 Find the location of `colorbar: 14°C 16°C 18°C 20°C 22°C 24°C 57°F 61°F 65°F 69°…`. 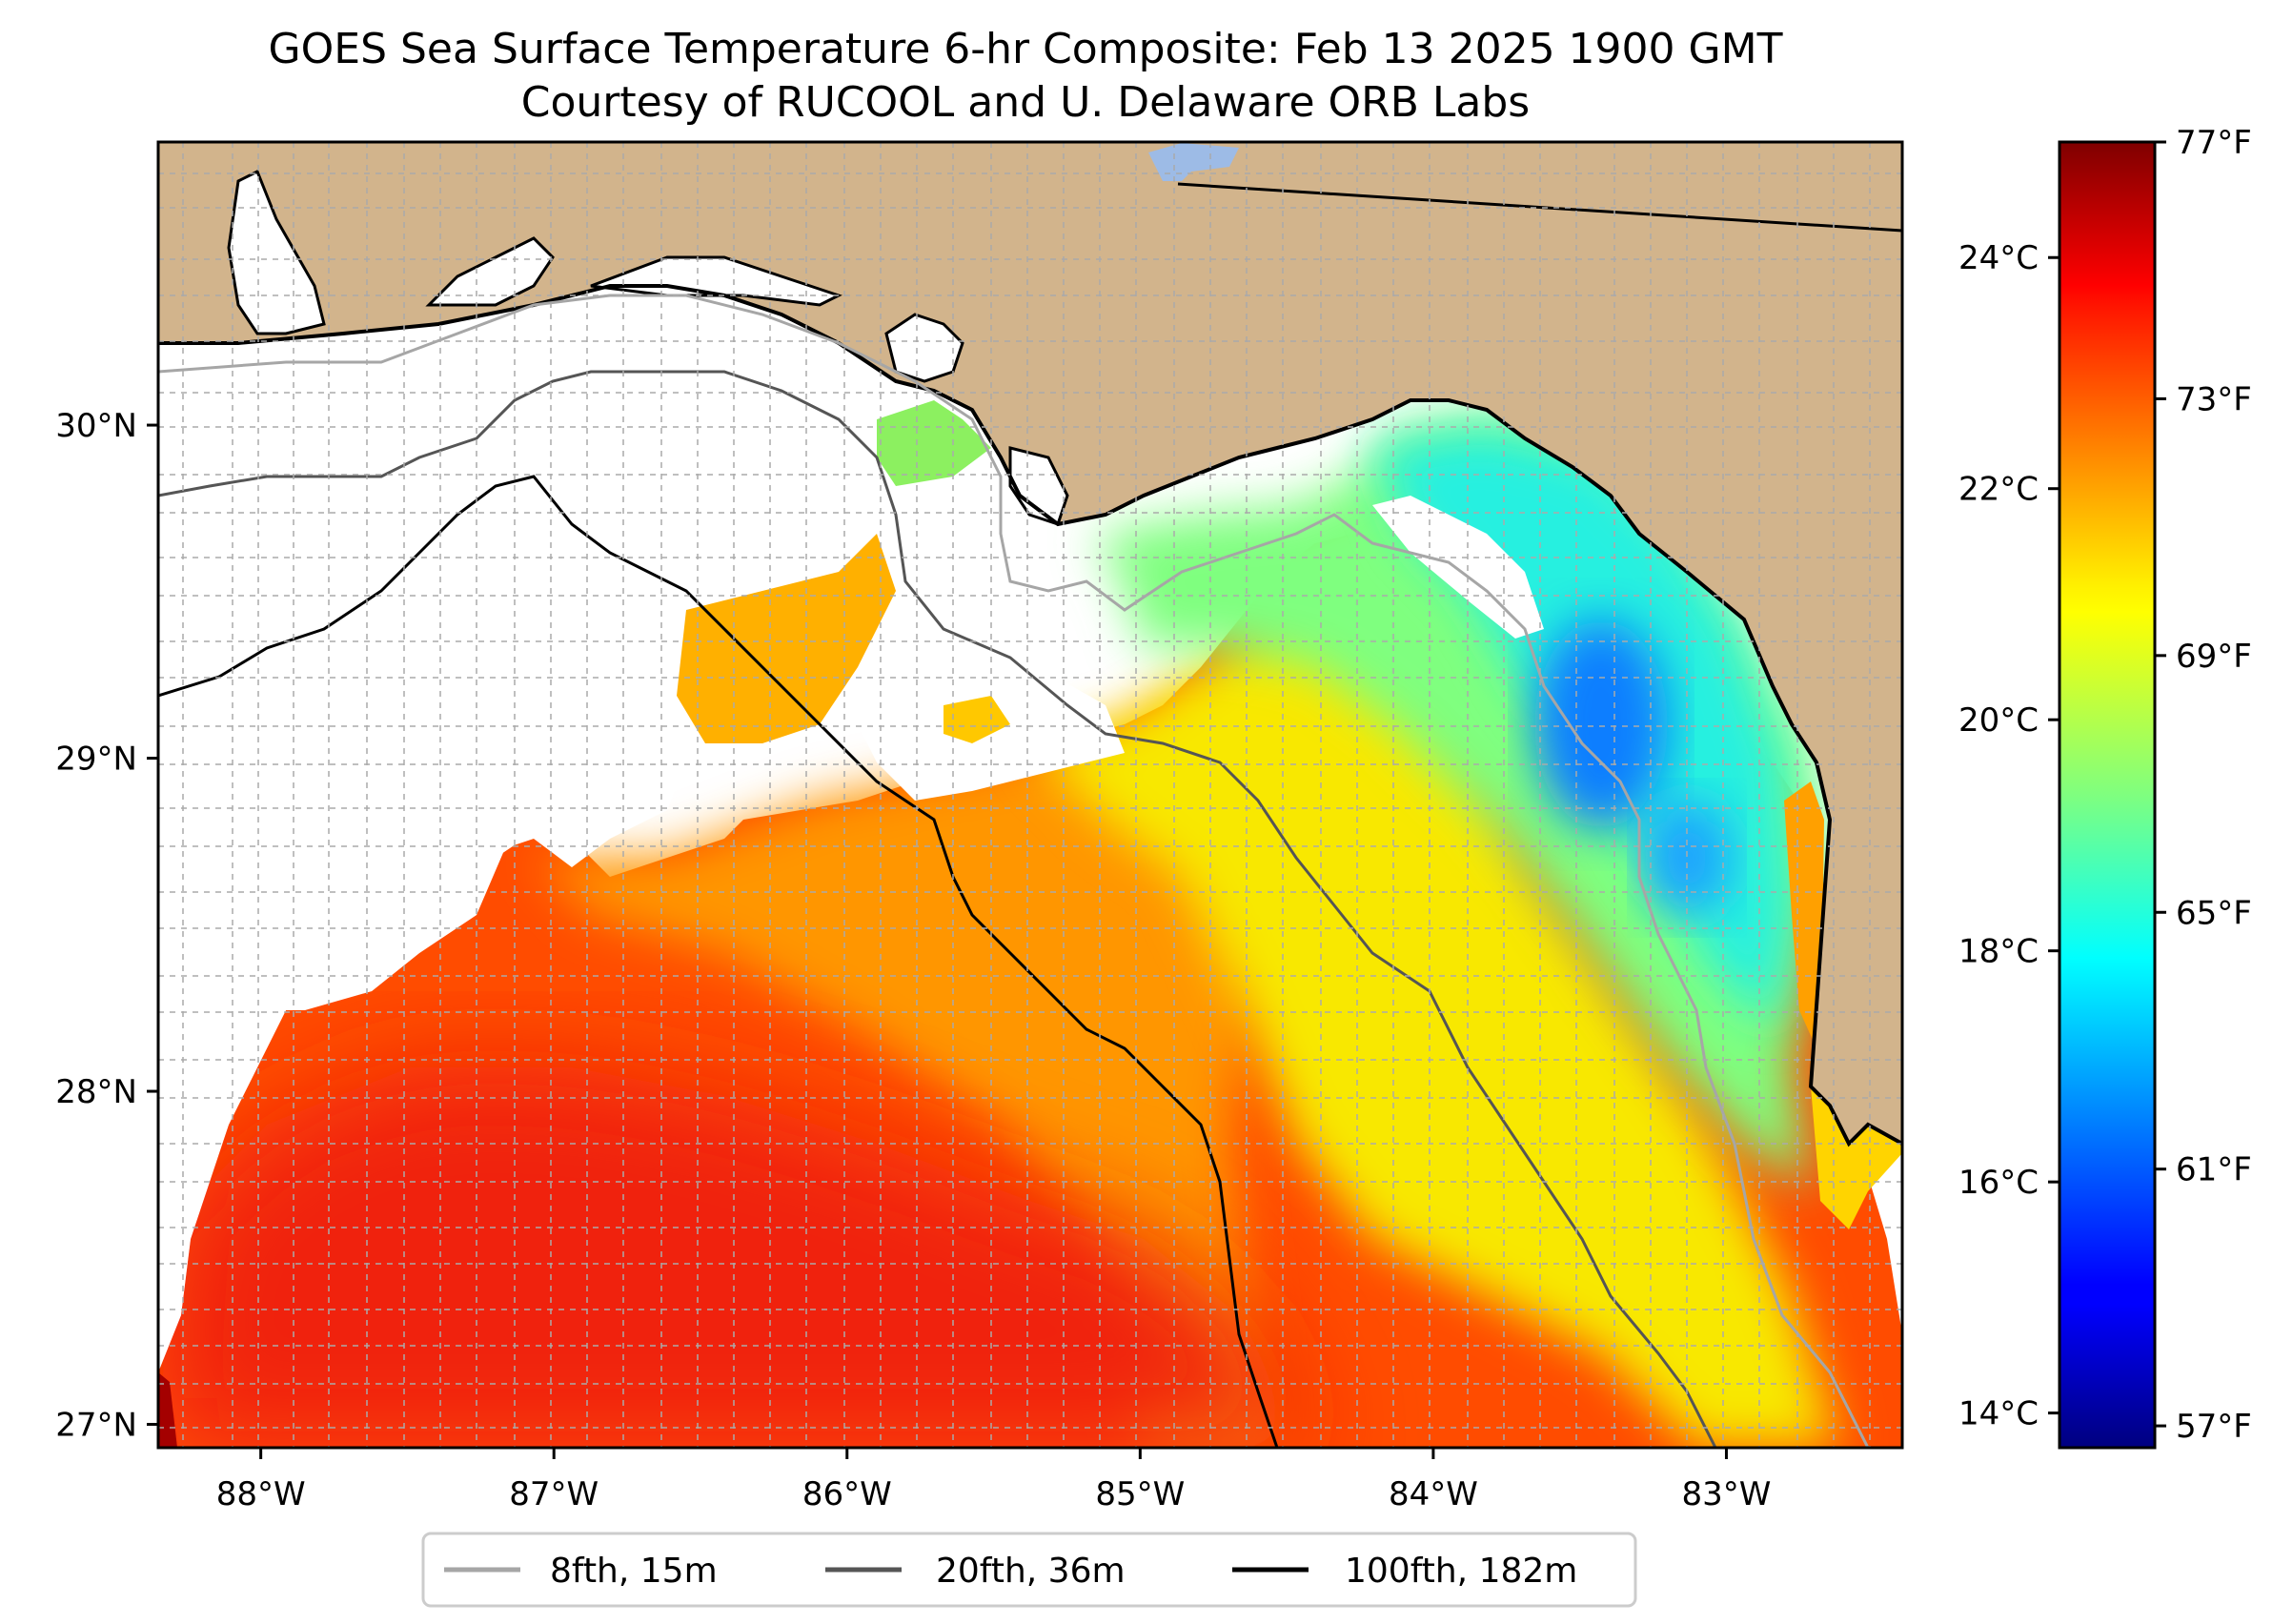

colorbar: 14°C 16°C 18°C 20°C 22°C 24°C 57°F 61°F 65°F 69°… is located at coordinates (2105, 787).